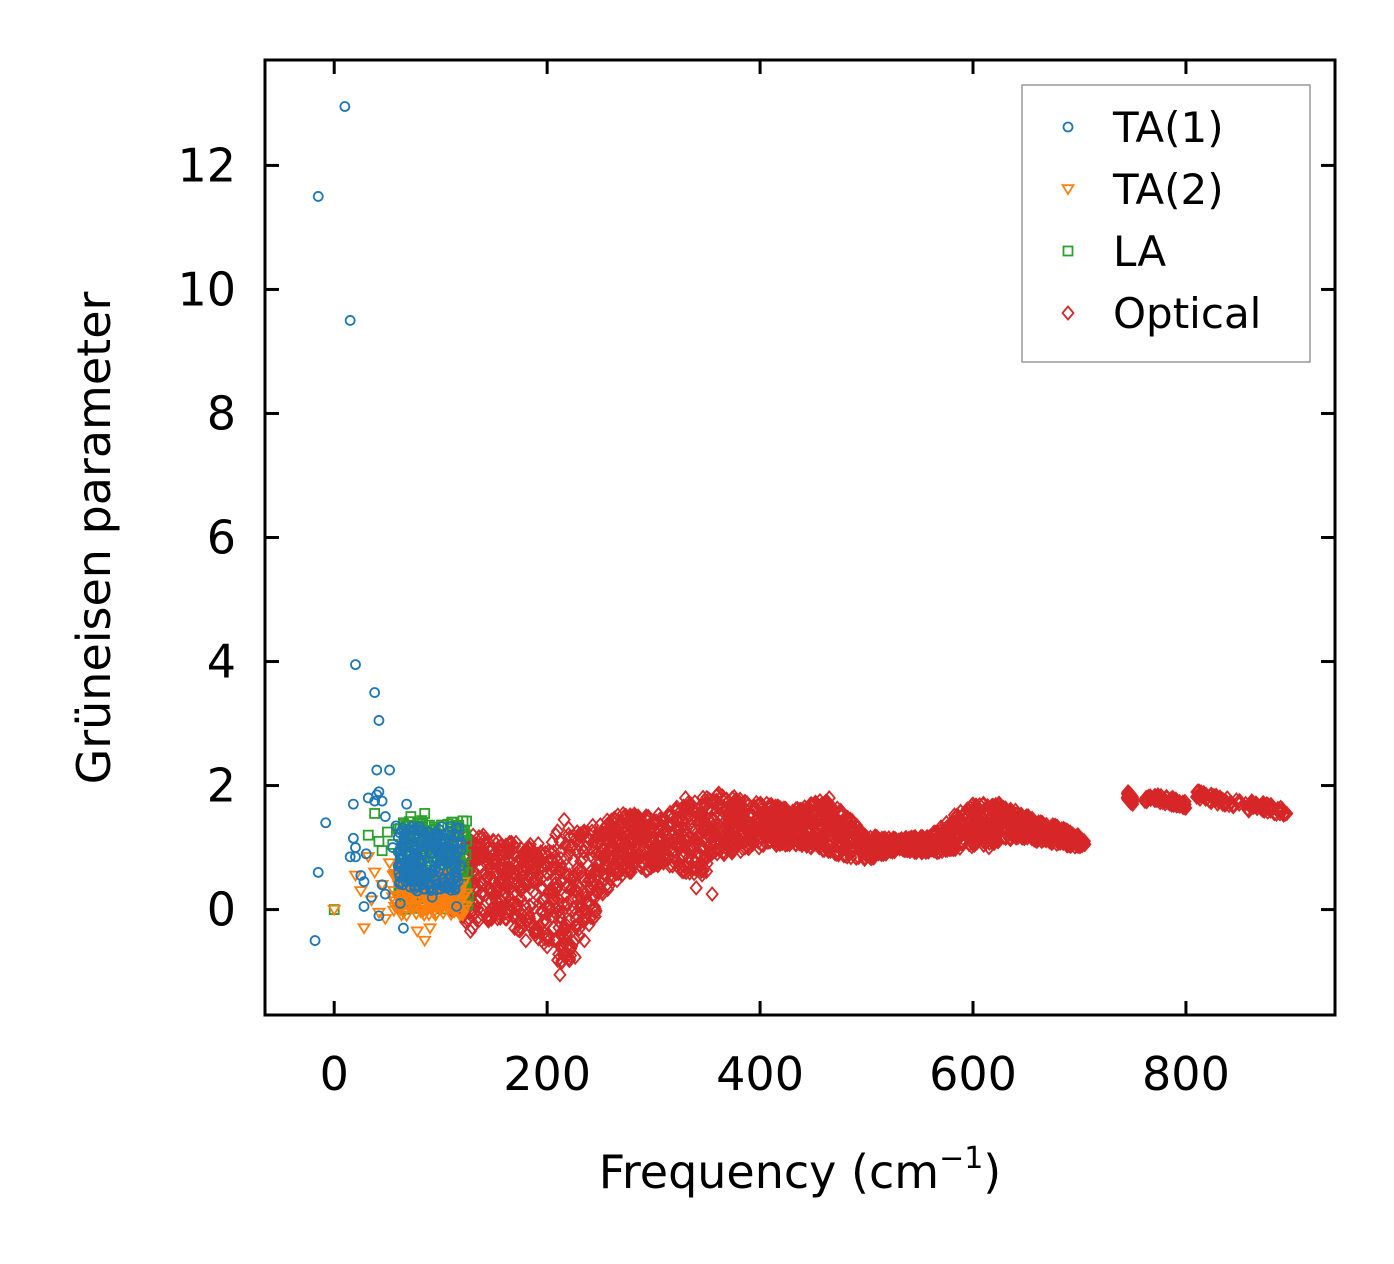  What do you see at coordinates (334, 1074) in the screenshot?
I see `x-tick-label: 0` at bounding box center [334, 1074].